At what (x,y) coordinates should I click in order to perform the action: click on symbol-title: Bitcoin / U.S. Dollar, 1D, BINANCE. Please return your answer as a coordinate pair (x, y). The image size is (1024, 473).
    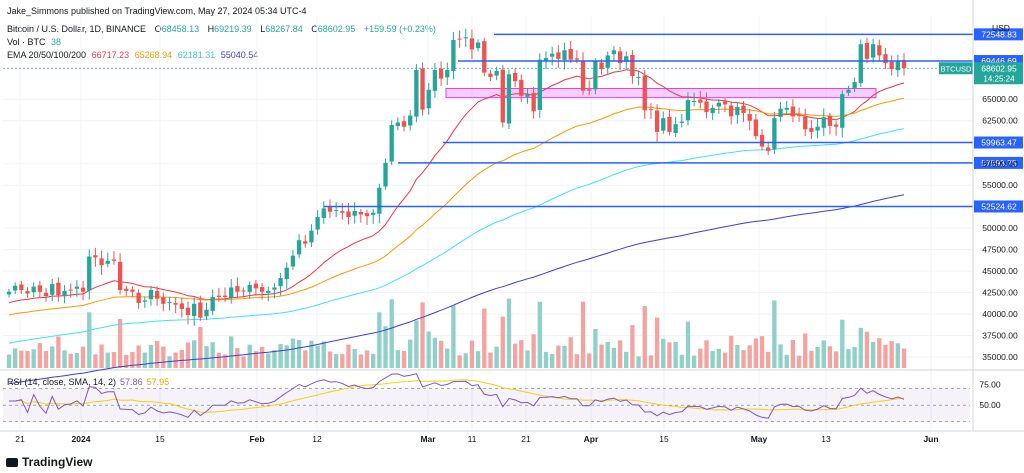
    Looking at the image, I should click on (77, 29).